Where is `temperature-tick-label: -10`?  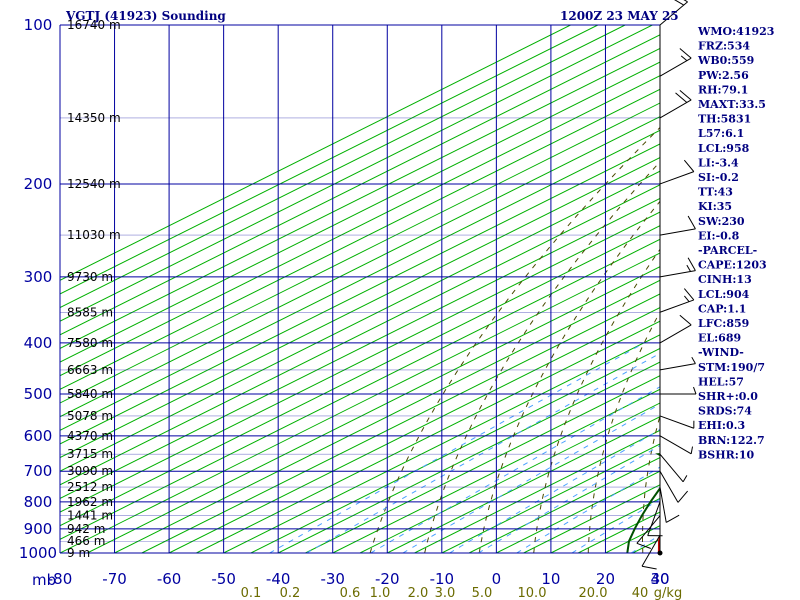 temperature-tick-label: -10 is located at coordinates (442, 579).